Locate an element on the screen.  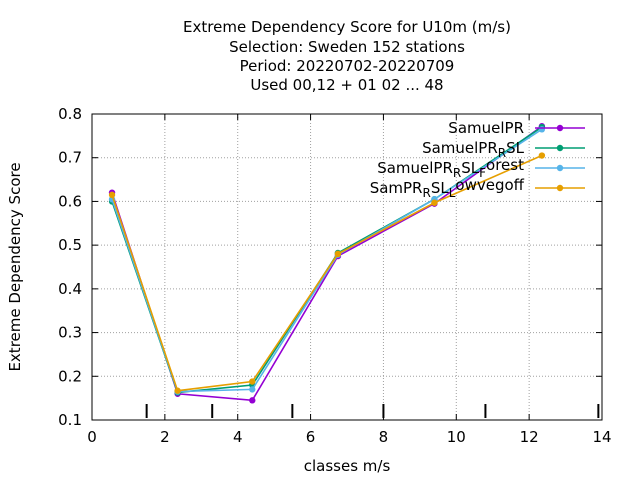
x-tick-label: 8 is located at coordinates (384, 437).